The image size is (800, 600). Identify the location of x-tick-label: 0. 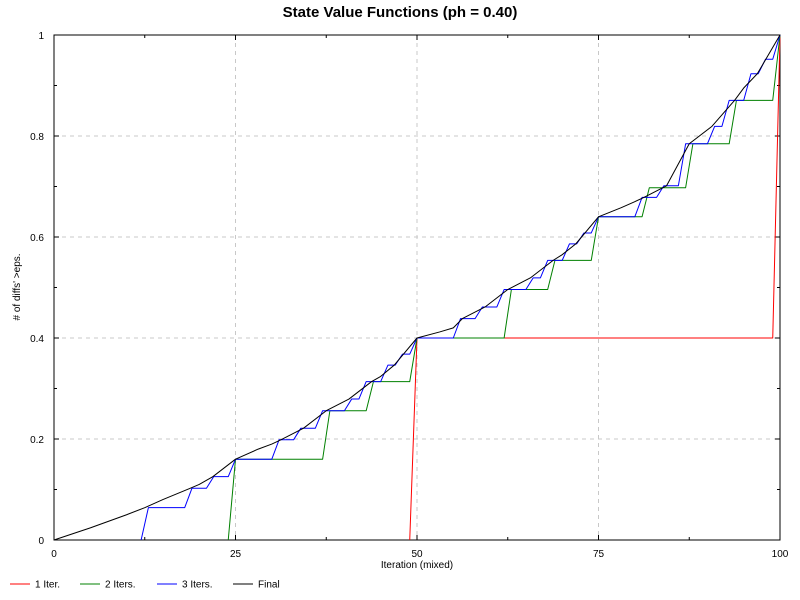
(54, 554).